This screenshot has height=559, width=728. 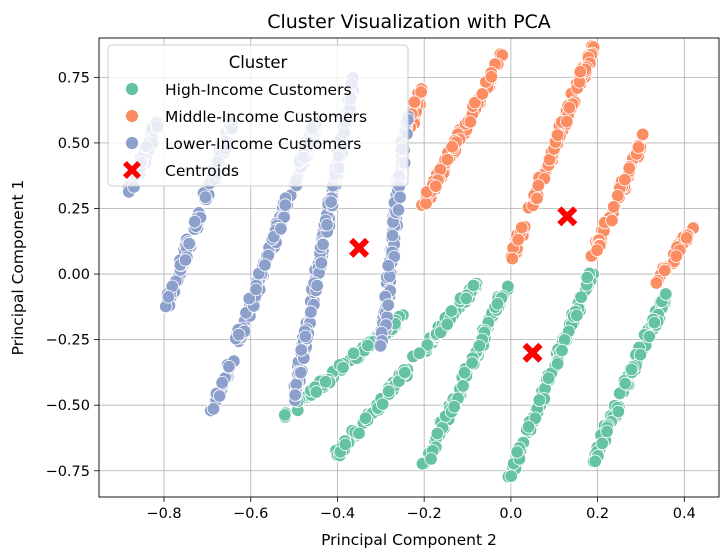 What do you see at coordinates (463, 284) in the screenshot?
I see `centroid-markers` at bounding box center [463, 284].